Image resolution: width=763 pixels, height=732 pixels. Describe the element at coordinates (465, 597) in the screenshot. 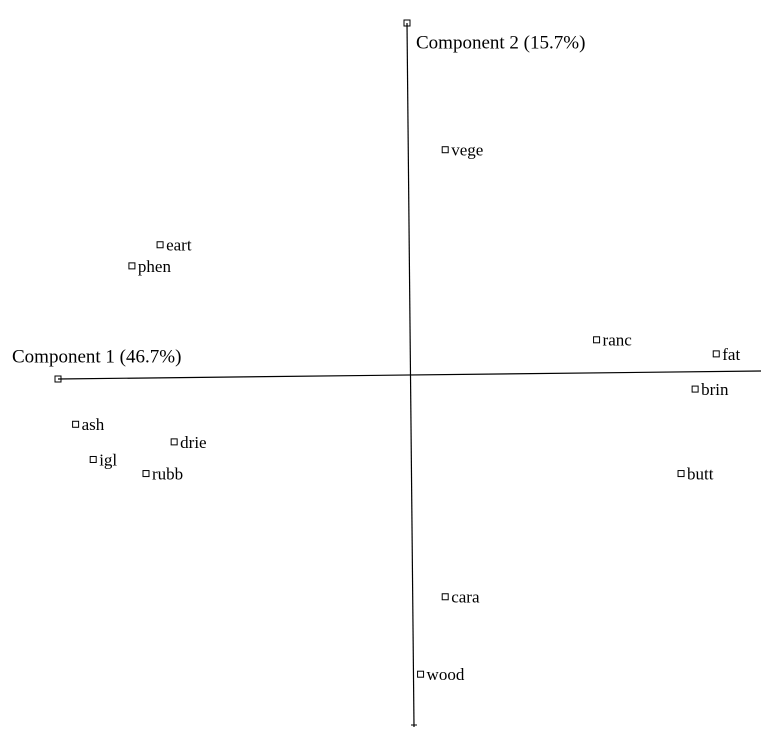

I see `point-label: cara` at that location.